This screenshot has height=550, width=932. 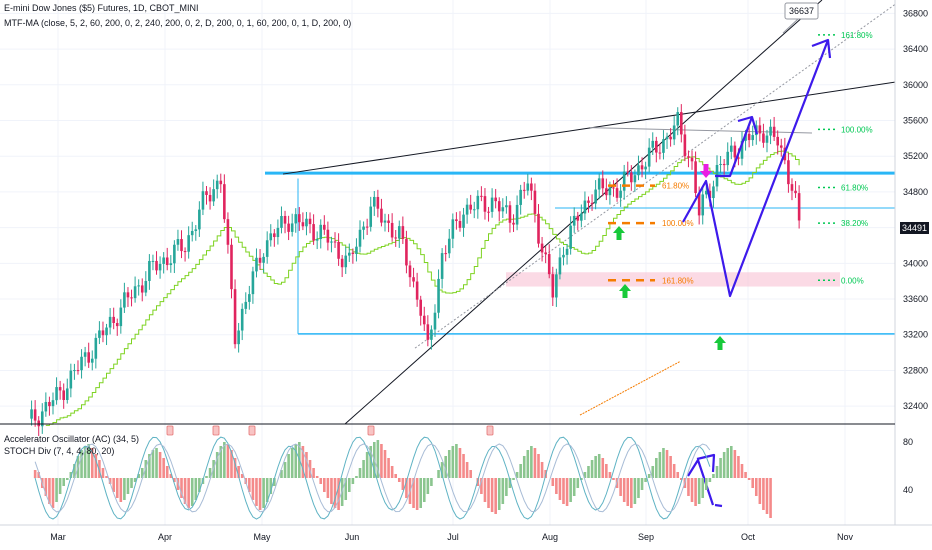 What do you see at coordinates (262, 537) in the screenshot?
I see `month-label: May` at bounding box center [262, 537].